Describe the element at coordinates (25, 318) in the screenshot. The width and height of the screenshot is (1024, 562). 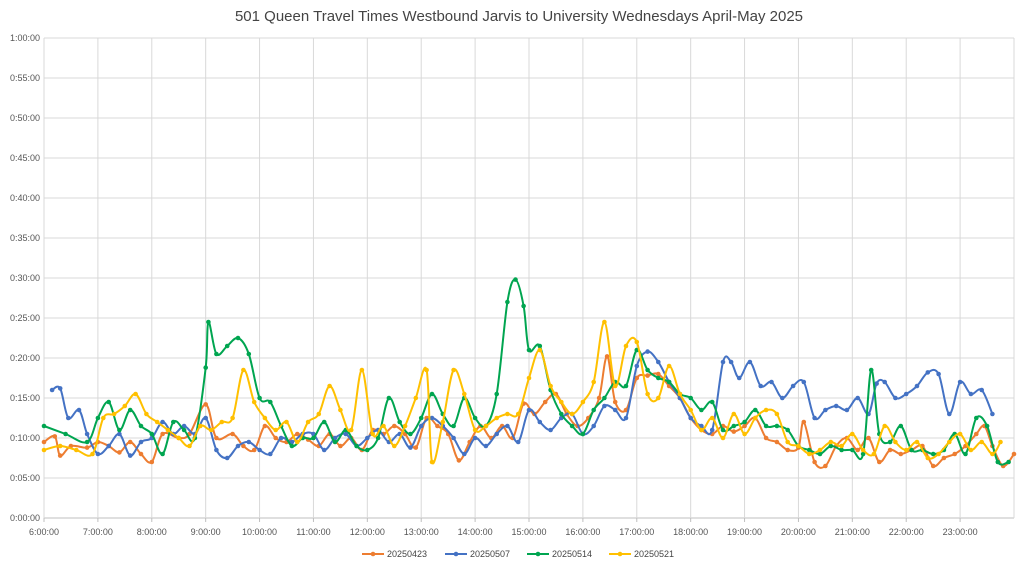
I see `y-tick-label: 0:25:00` at that location.